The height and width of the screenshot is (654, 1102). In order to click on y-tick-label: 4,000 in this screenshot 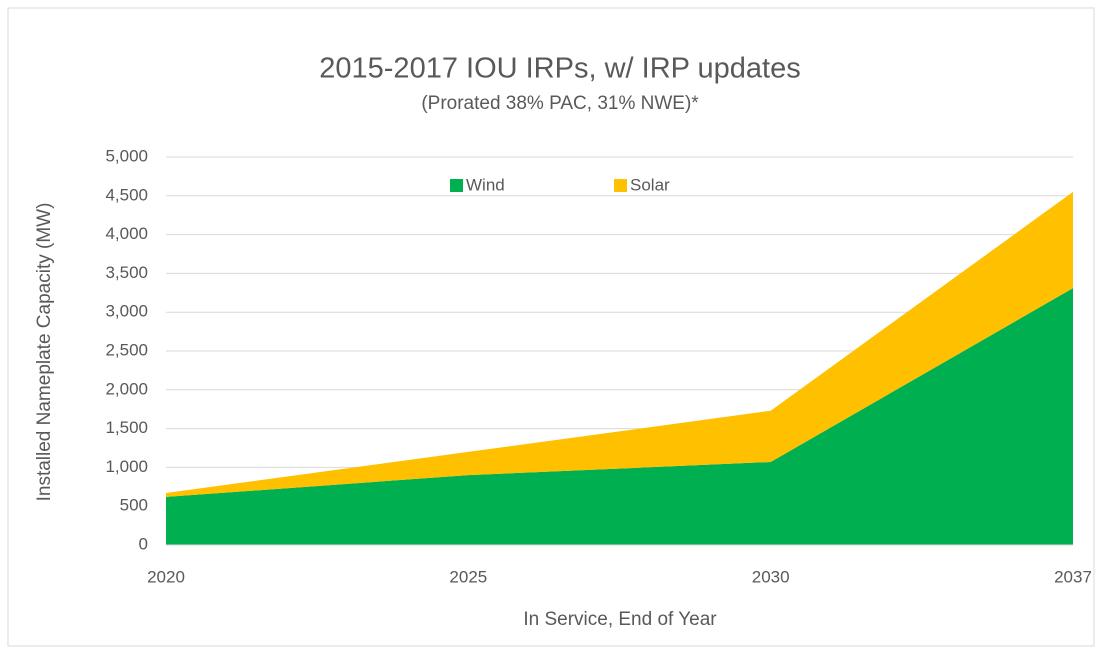, I will do `click(126, 233)`.